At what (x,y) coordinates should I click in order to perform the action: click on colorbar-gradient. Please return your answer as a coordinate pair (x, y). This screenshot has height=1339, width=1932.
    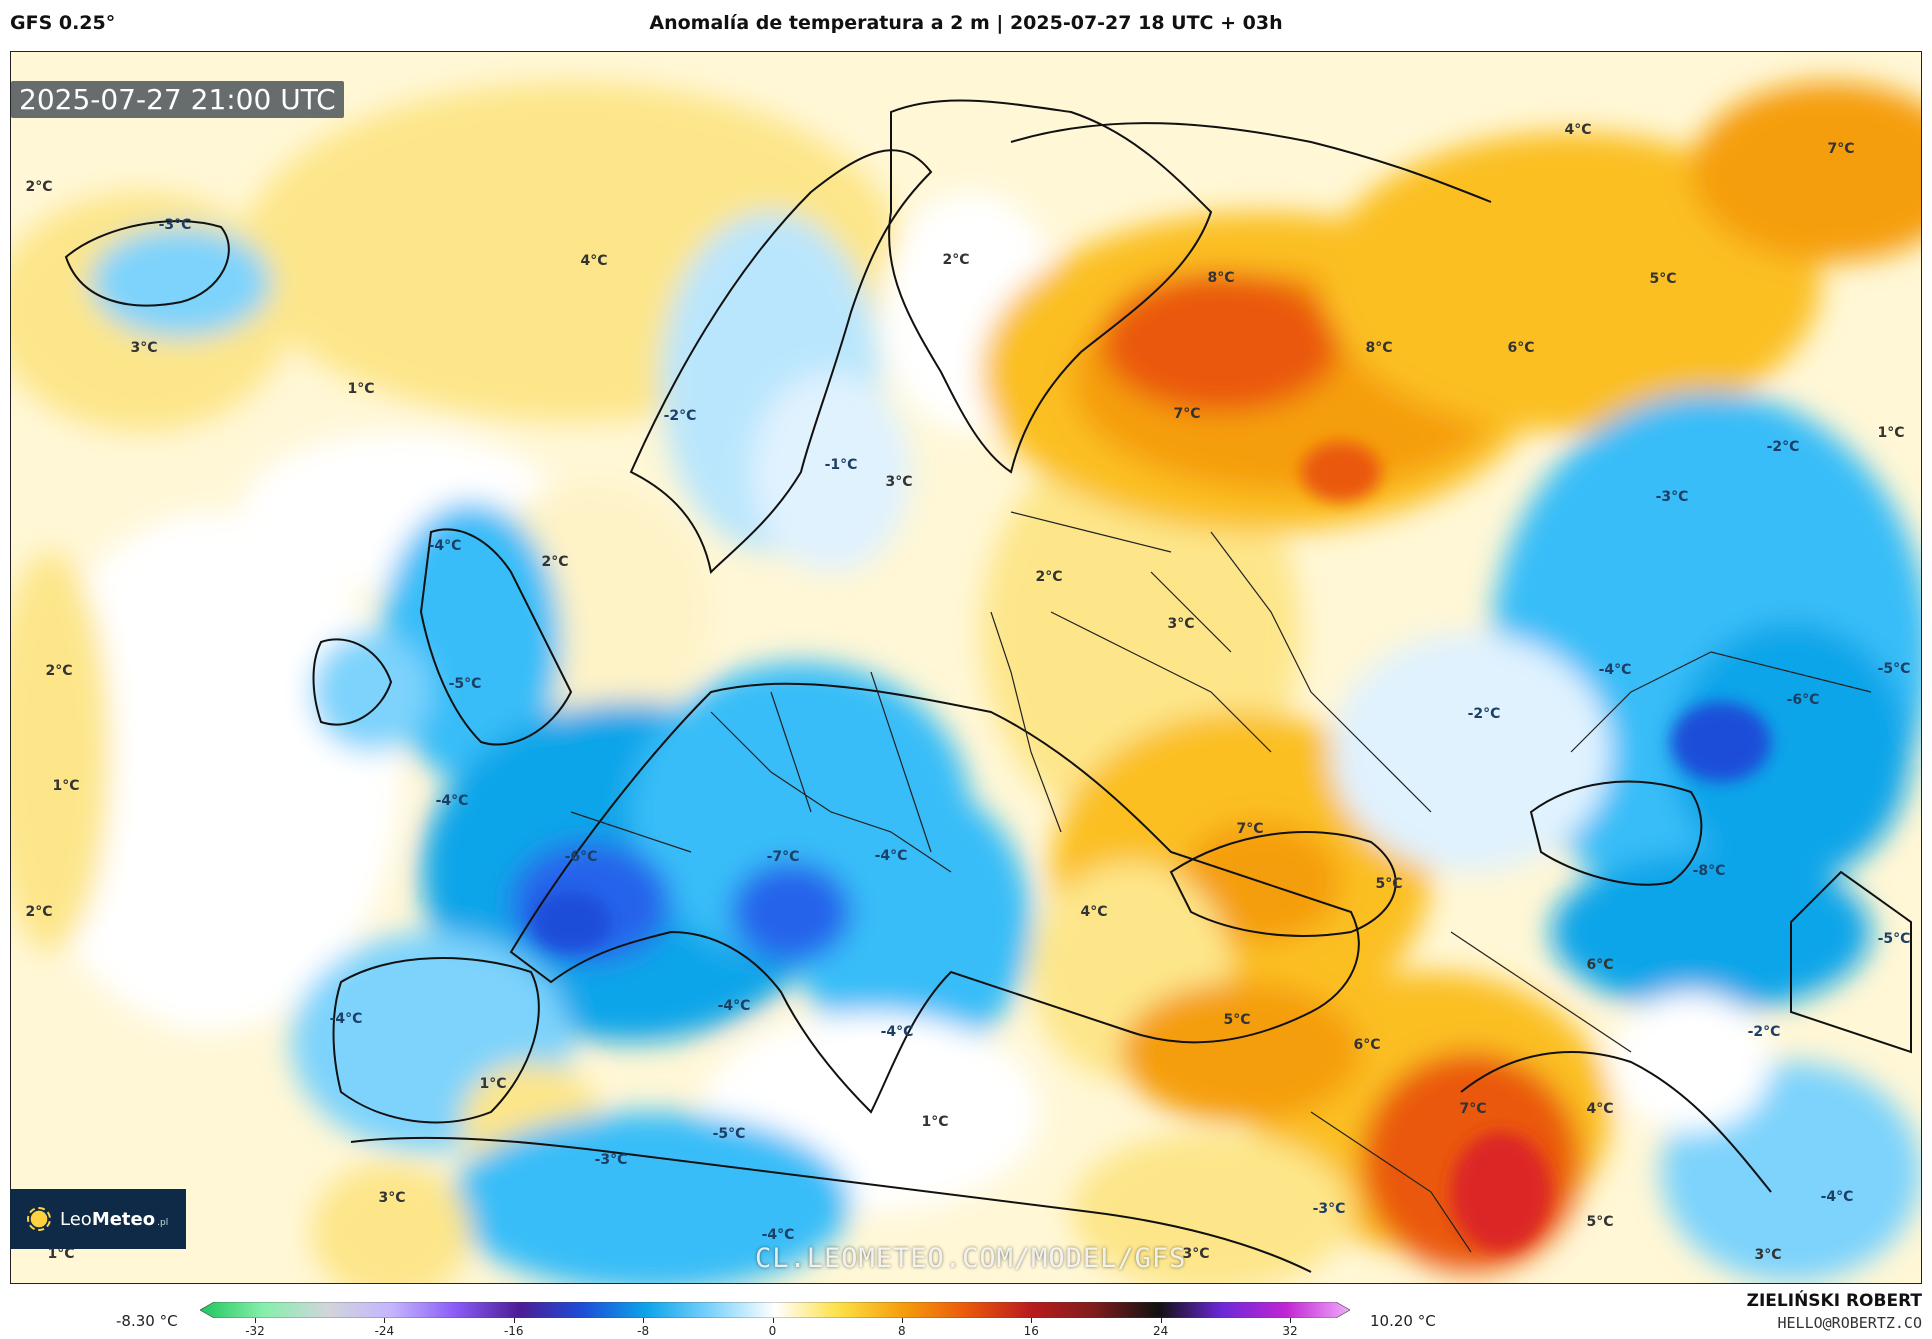
    Looking at the image, I should click on (775, 1310).